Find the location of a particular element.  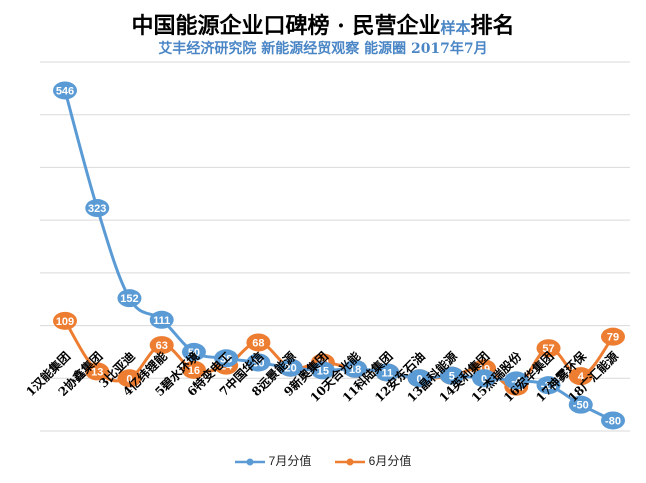

data-label-july: -80 is located at coordinates (613, 421).